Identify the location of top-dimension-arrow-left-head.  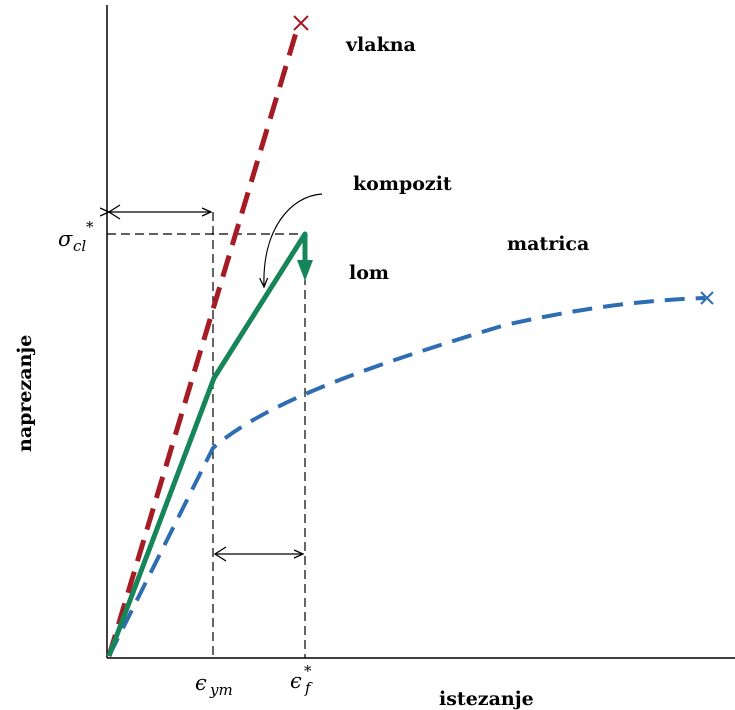
(114, 212).